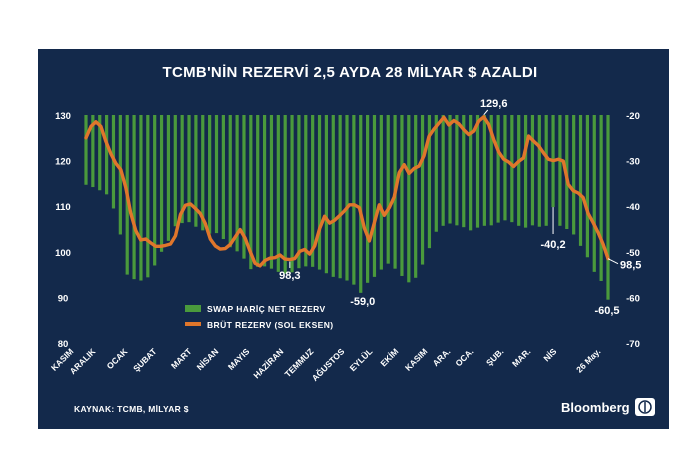 The height and width of the screenshot is (462, 690). What do you see at coordinates (630, 266) in the screenshot?
I see `annotation-end-gross: 98,5` at bounding box center [630, 266].